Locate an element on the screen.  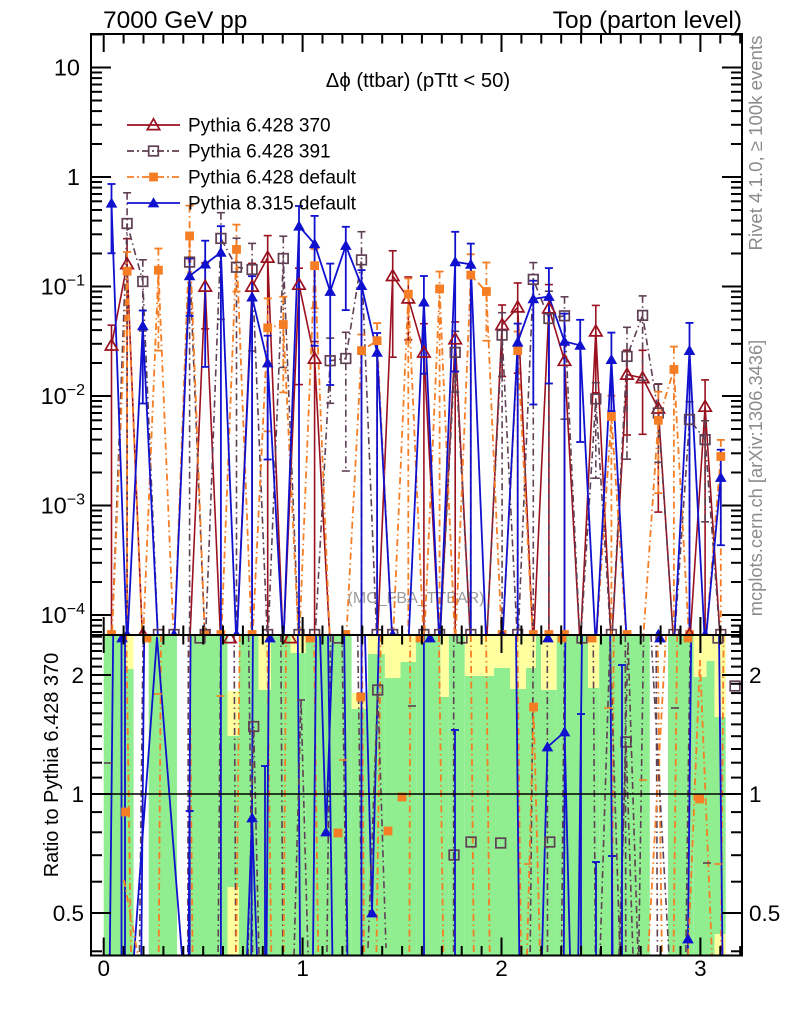
svg-text: 10 is located at coordinates (67, 68).